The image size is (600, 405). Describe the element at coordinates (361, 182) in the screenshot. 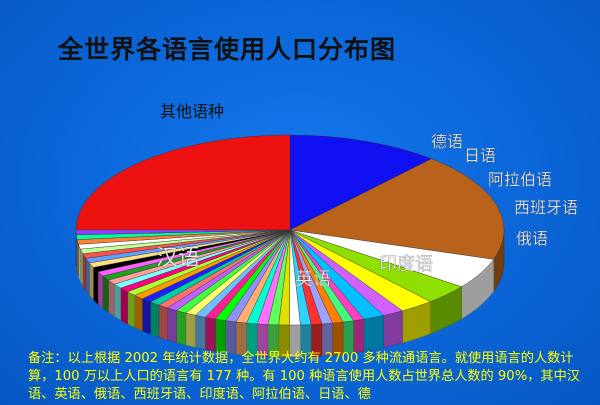

I see `pie-slice-英语` at that location.